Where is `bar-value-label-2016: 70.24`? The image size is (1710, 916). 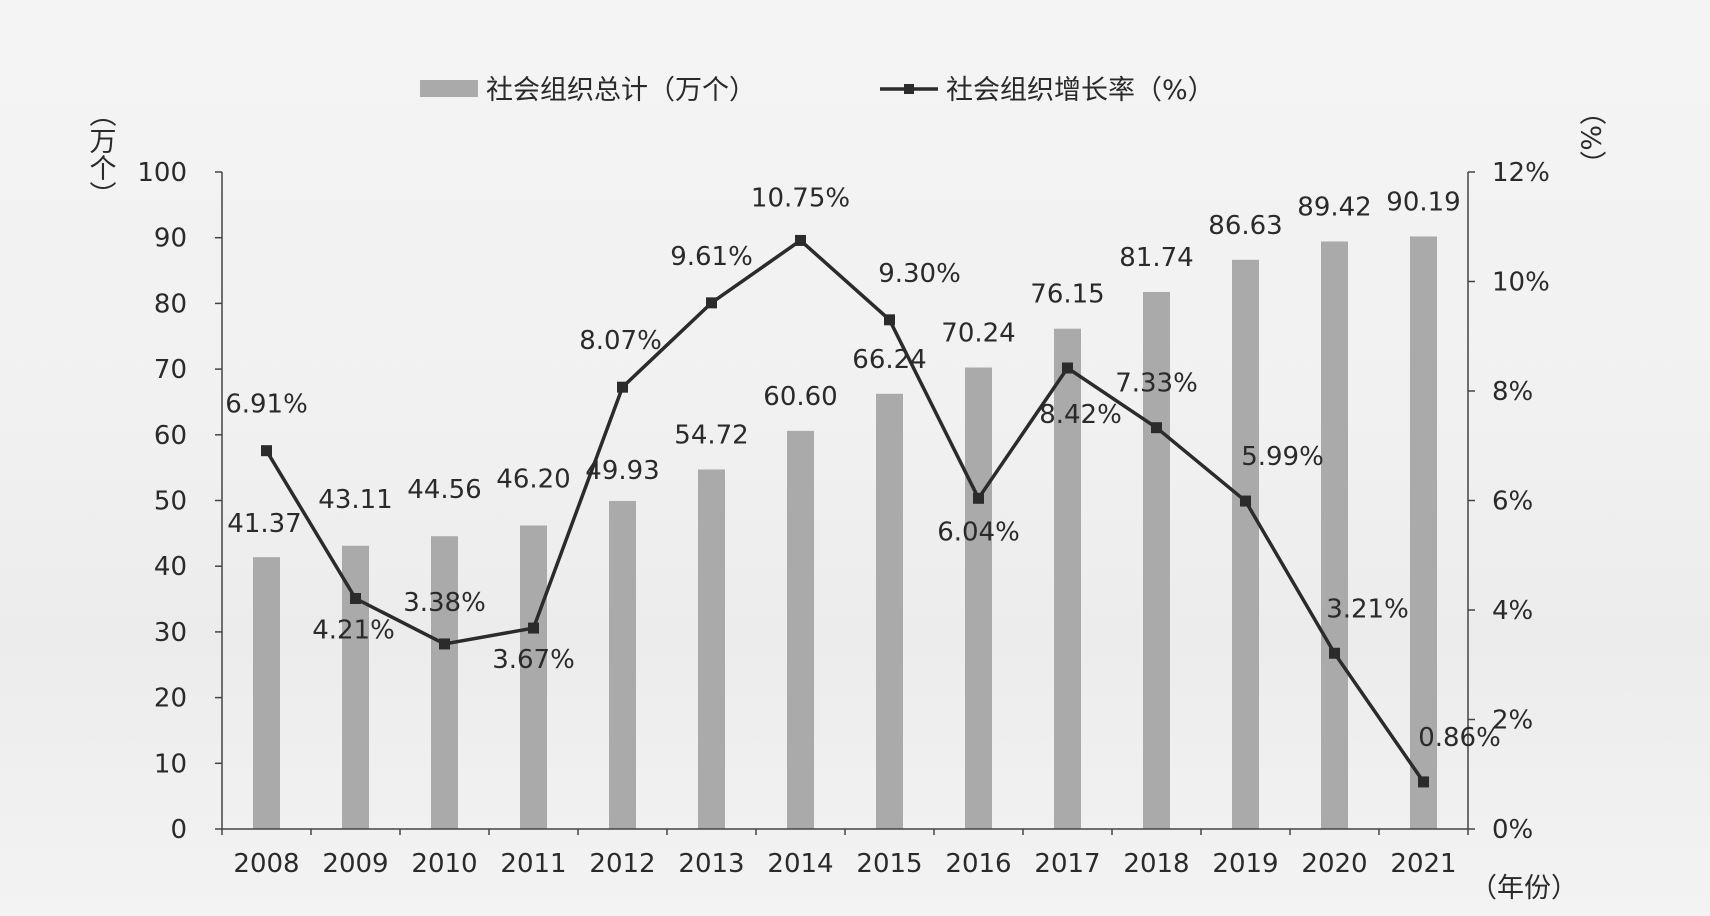 bar-value-label-2016: 70.24 is located at coordinates (978, 334).